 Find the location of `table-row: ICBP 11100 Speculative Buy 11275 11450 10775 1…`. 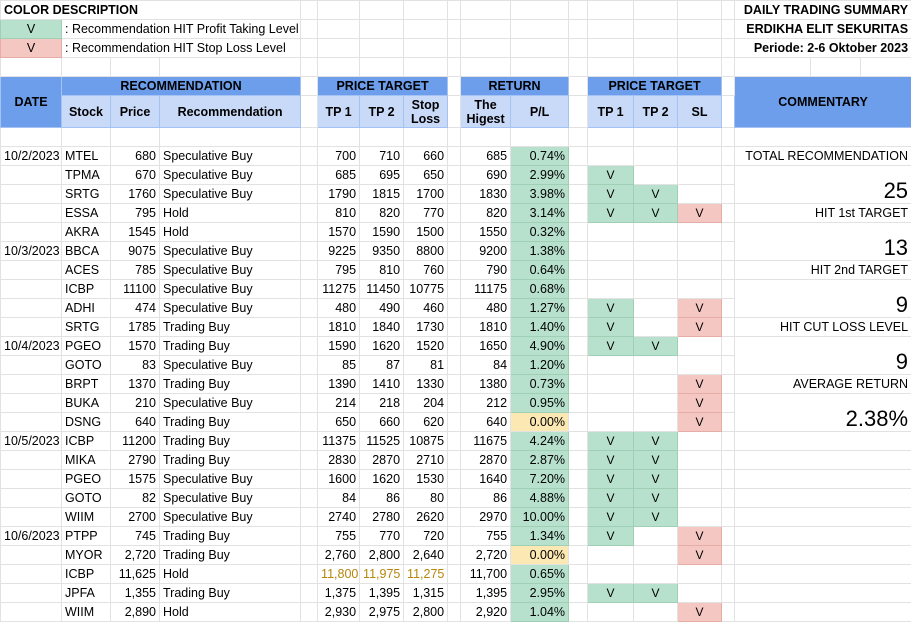

table-row: ICBP 11100 Speculative Buy 11275 11450 10775 1… is located at coordinates (455, 298).